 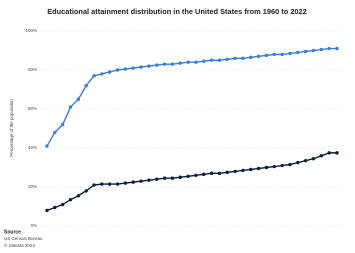 I want to click on y-axis-label: Percentage of the population, so click(x=11, y=128).